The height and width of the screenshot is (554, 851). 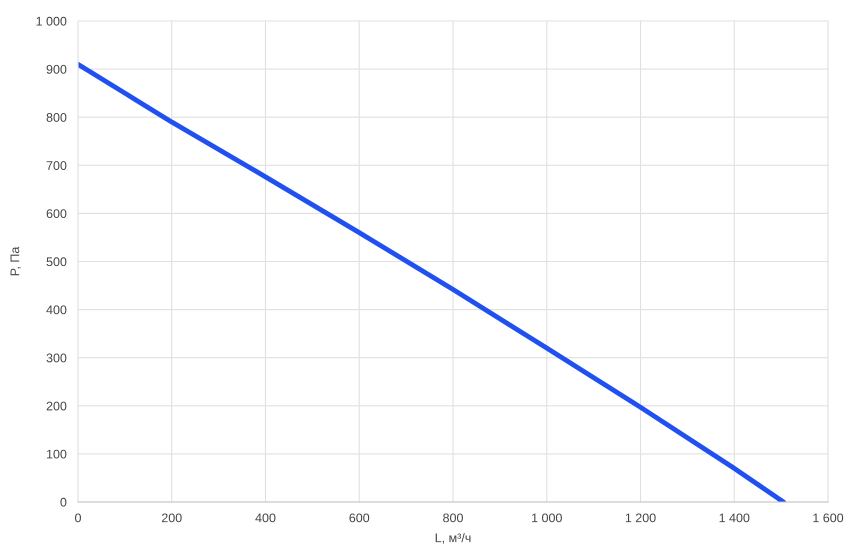 I want to click on x-tick-label: 1 400, so click(x=735, y=517).